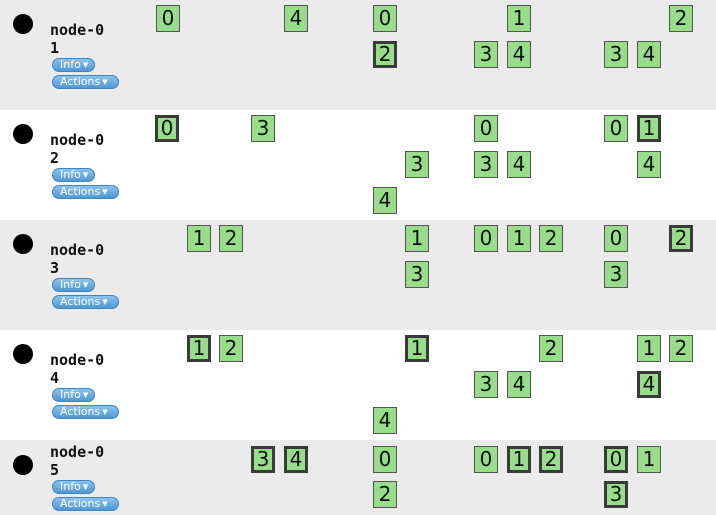 This screenshot has height=515, width=716. What do you see at coordinates (77, 259) in the screenshot?
I see `node-name: node-03` at bounding box center [77, 259].